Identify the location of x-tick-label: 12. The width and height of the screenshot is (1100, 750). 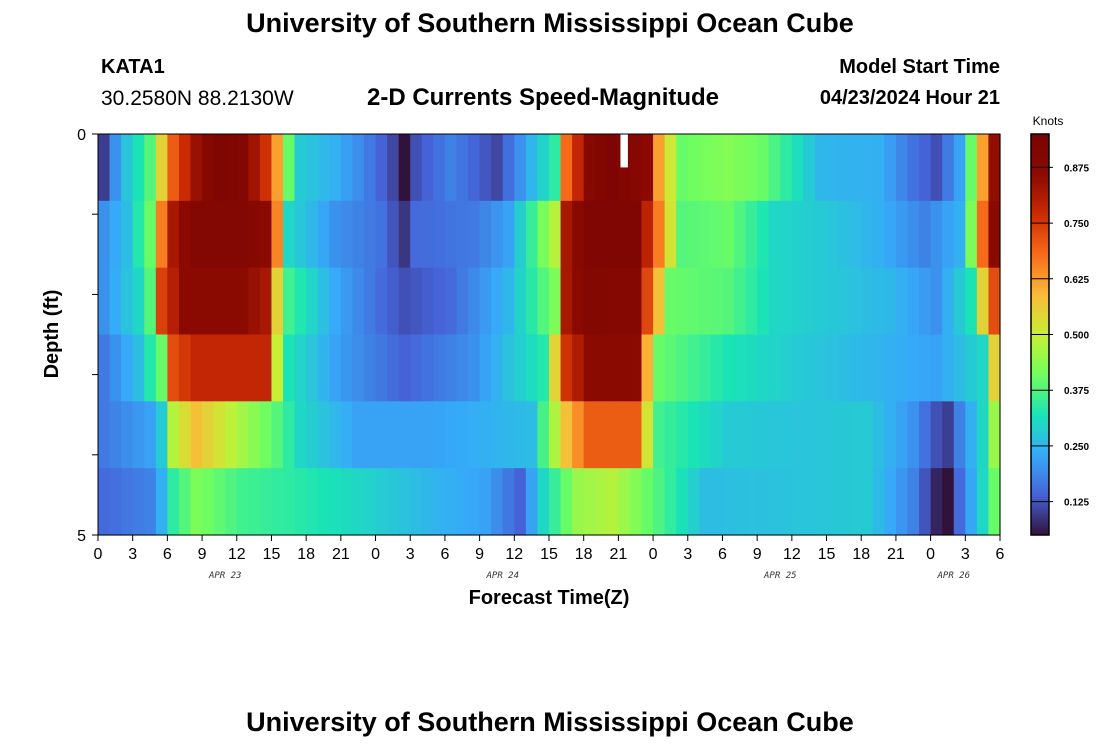
(237, 554).